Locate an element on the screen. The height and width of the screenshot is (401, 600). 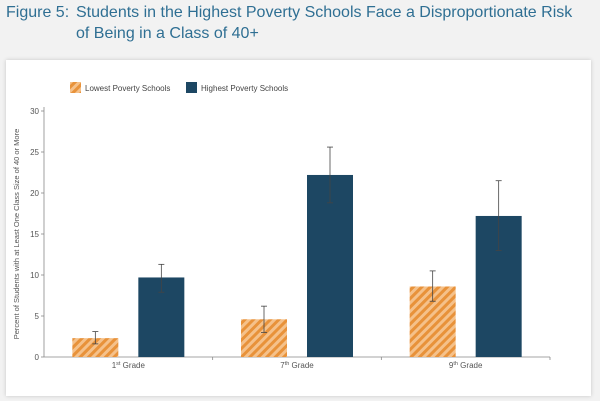
x-category-label: 1st Grade is located at coordinates (129, 365).